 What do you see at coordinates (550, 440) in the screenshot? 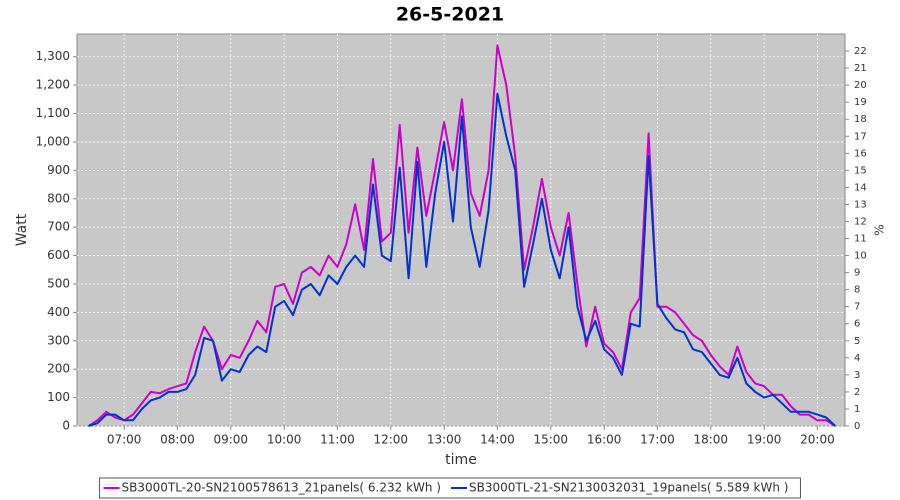
I see `x-tick-label: 15:00` at bounding box center [550, 440].